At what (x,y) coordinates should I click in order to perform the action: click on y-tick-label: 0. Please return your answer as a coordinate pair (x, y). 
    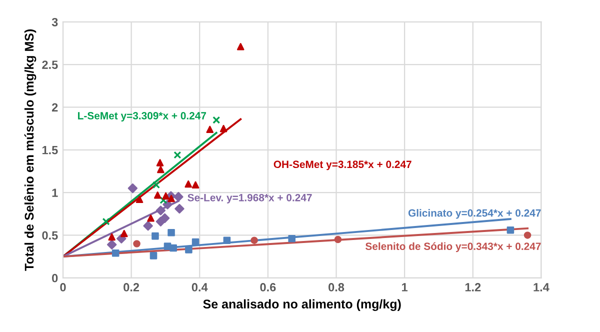
    Looking at the image, I should click on (55, 278).